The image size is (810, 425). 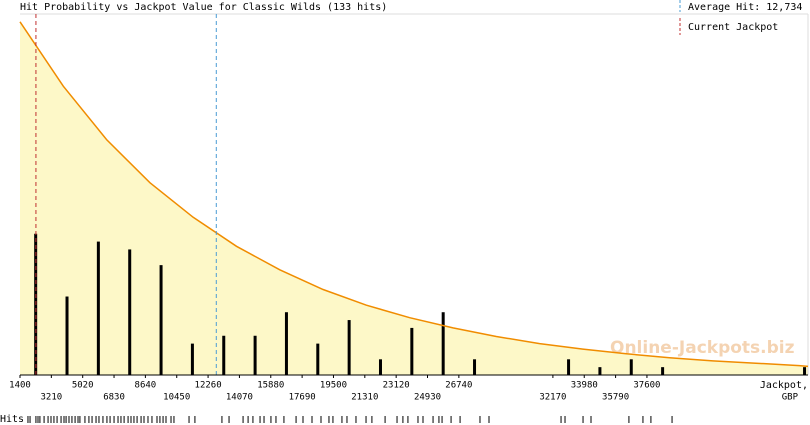 I want to click on x-tick-label: 8640, so click(x=146, y=386).